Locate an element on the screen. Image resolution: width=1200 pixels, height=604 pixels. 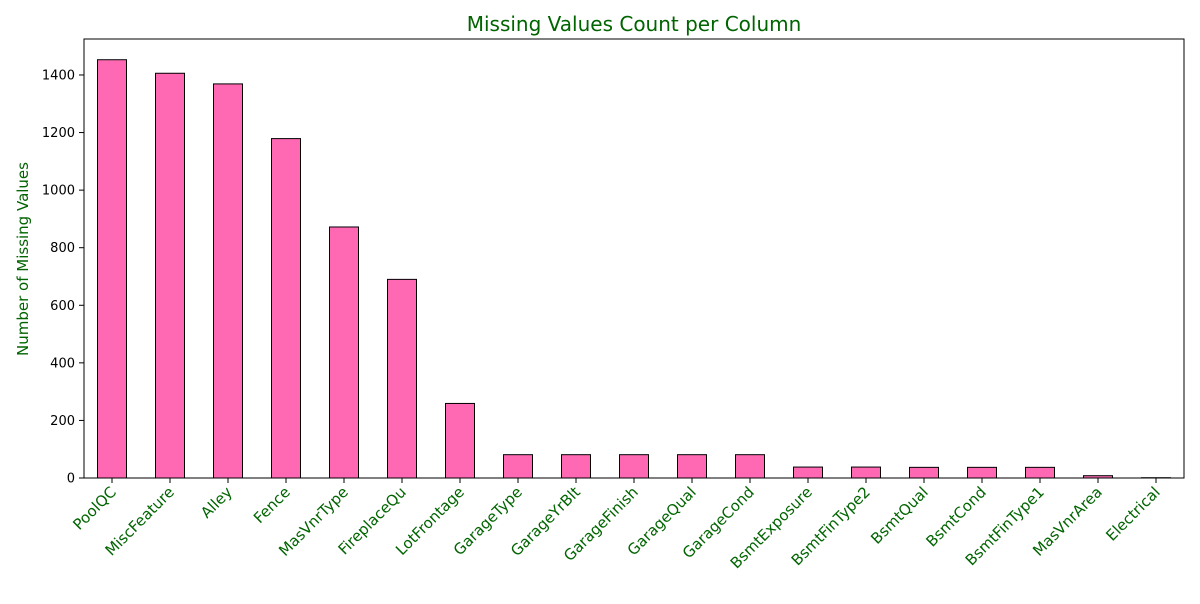
y-tick-label: 800 is located at coordinates (62, 248).